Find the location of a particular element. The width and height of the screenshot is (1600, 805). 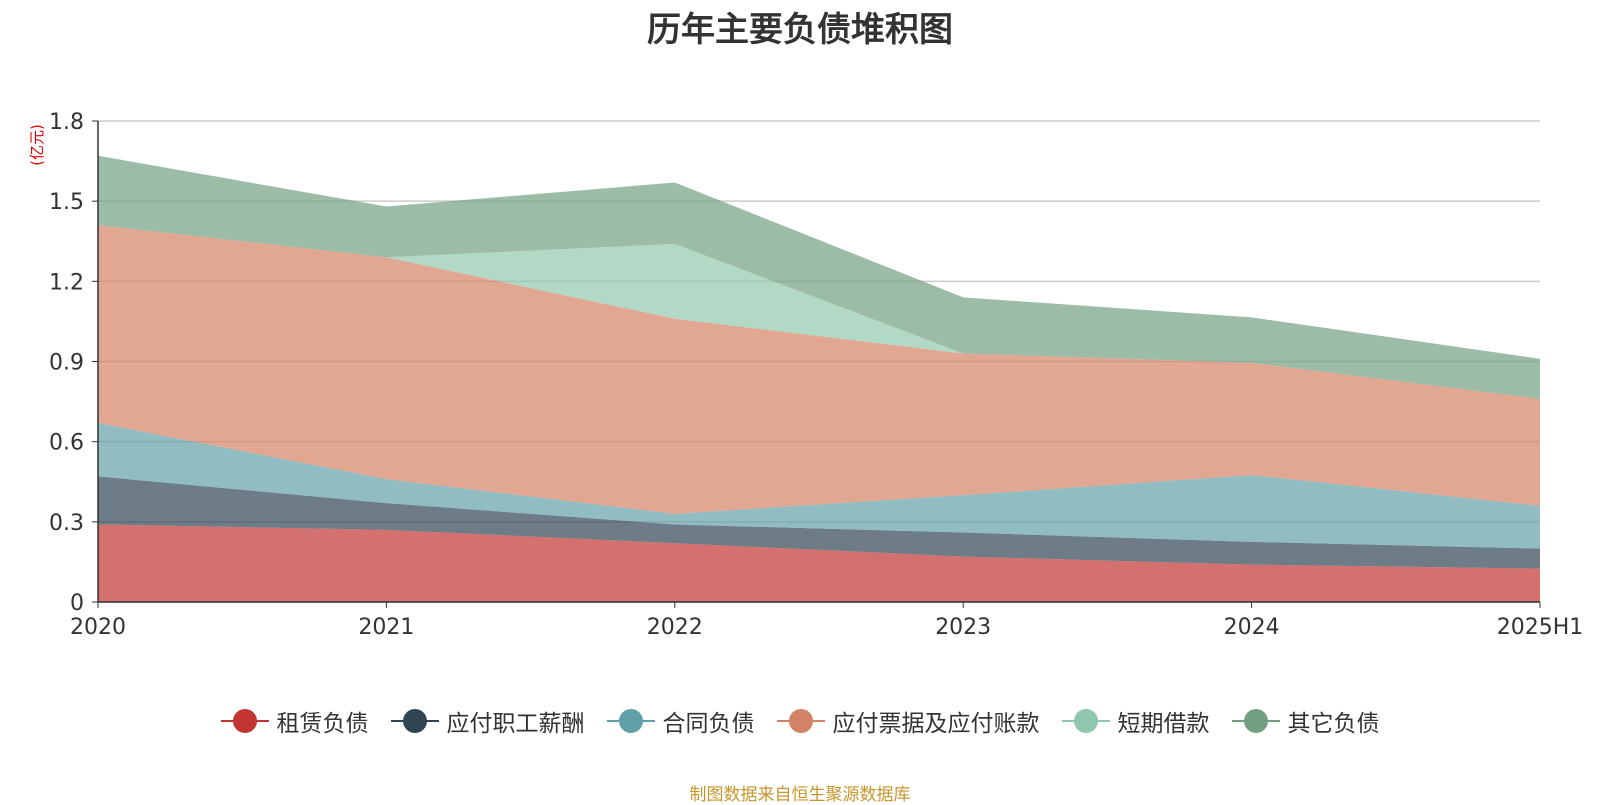

legend-item-5: 其它负债 is located at coordinates (1305, 721).